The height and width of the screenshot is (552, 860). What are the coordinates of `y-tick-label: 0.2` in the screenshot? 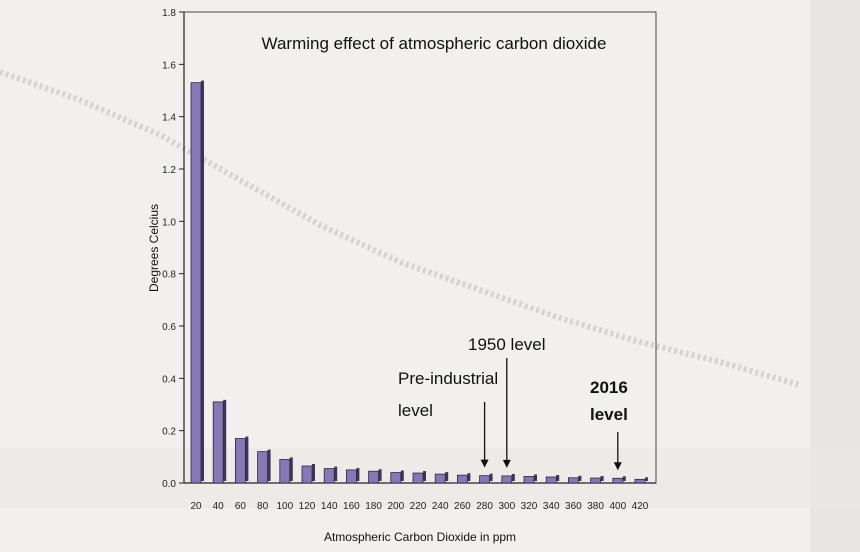 It's located at (169, 432).